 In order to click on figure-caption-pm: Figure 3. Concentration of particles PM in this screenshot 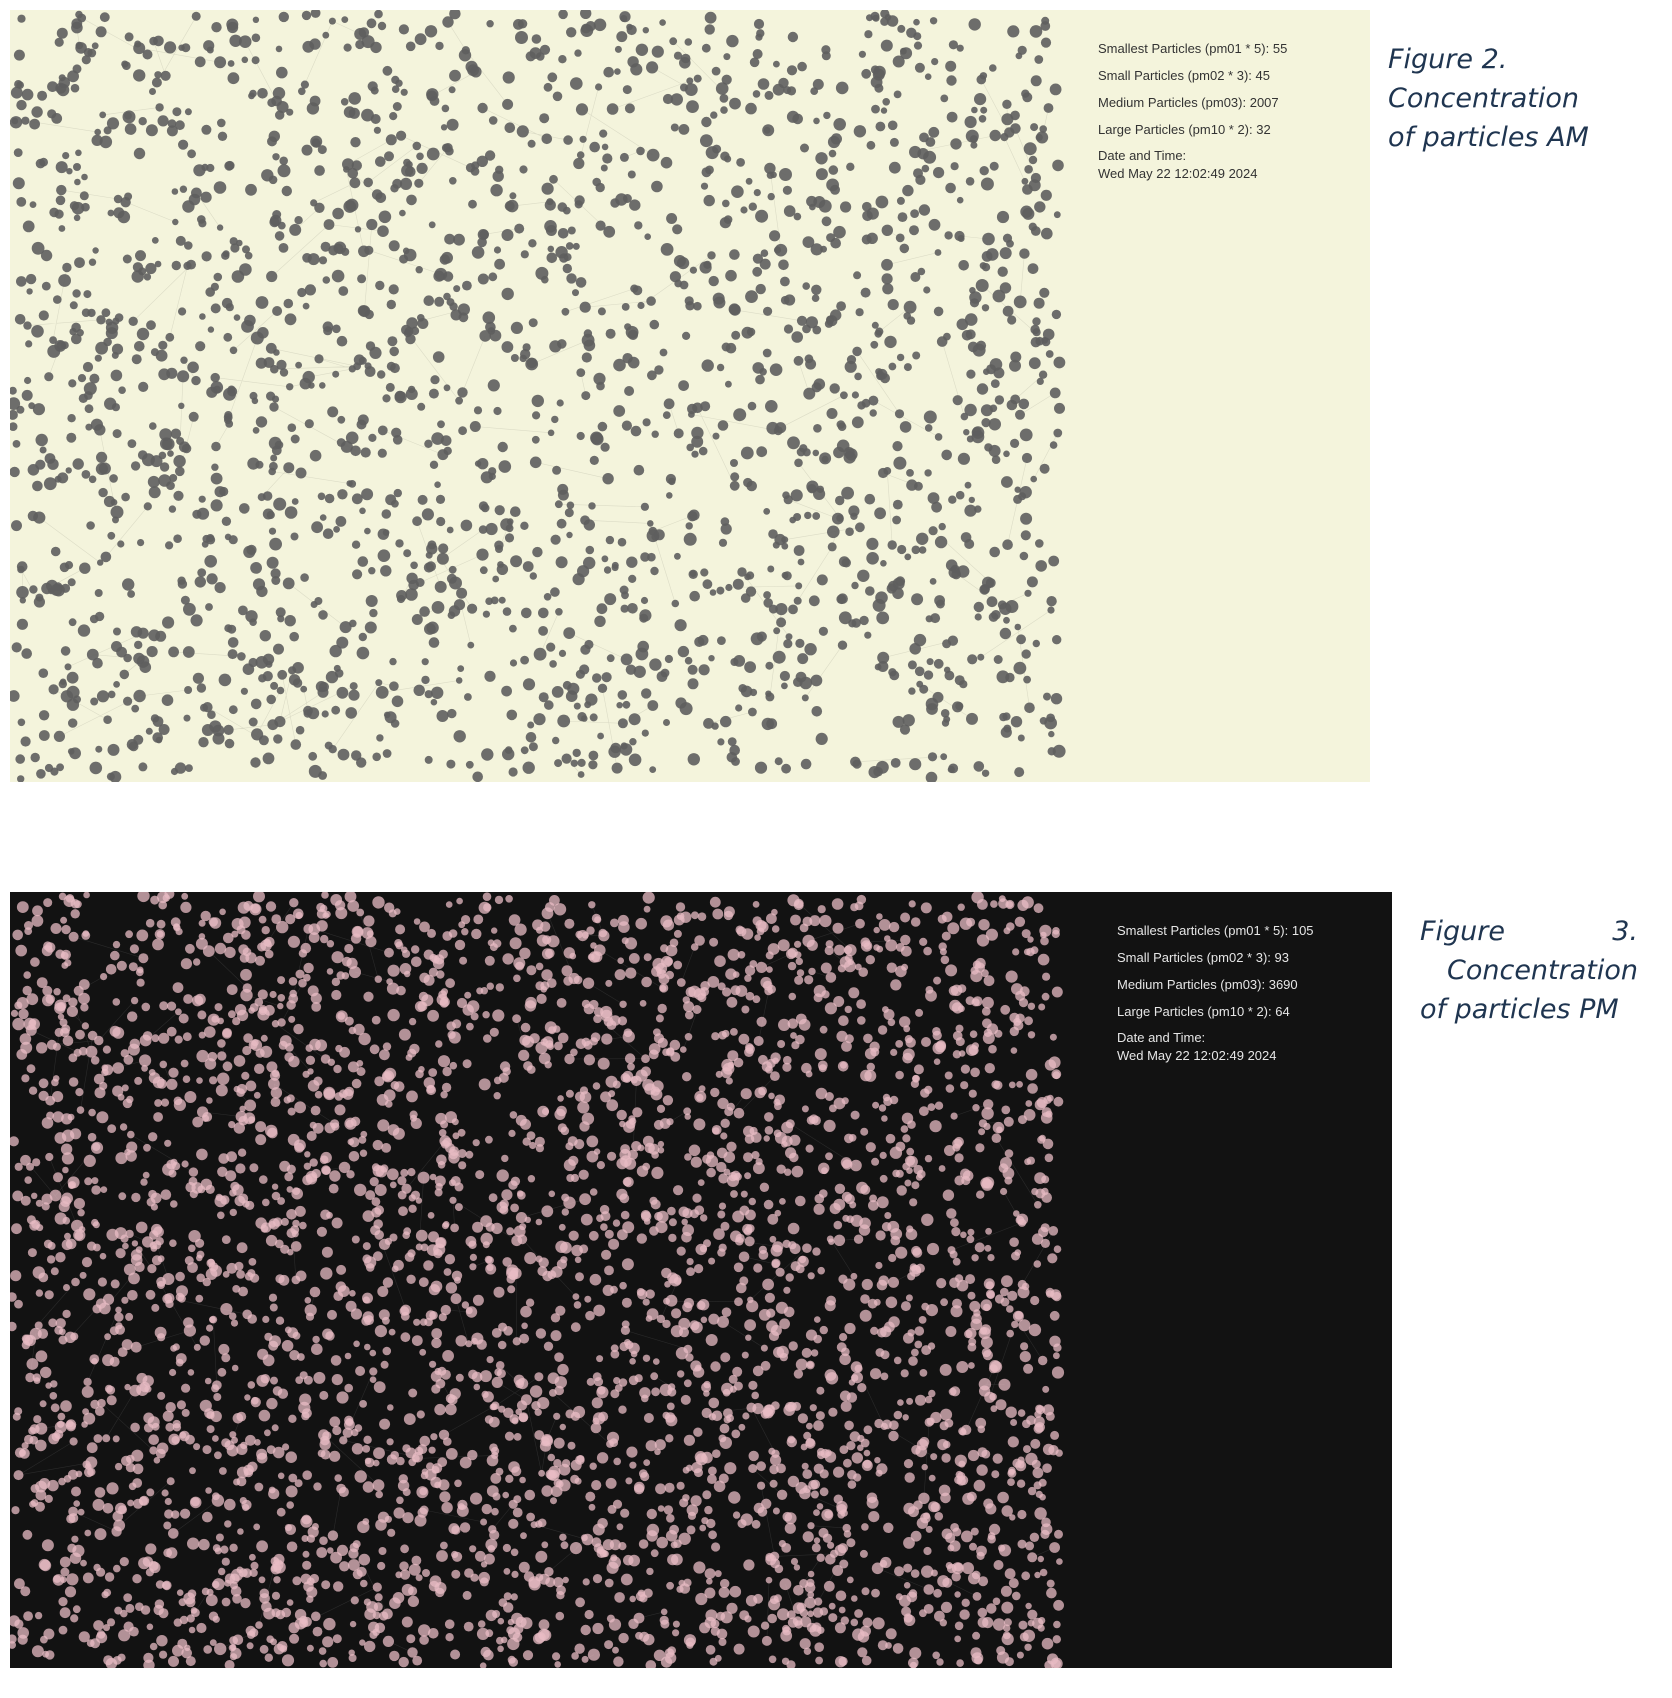, I will do `click(1529, 970)`.